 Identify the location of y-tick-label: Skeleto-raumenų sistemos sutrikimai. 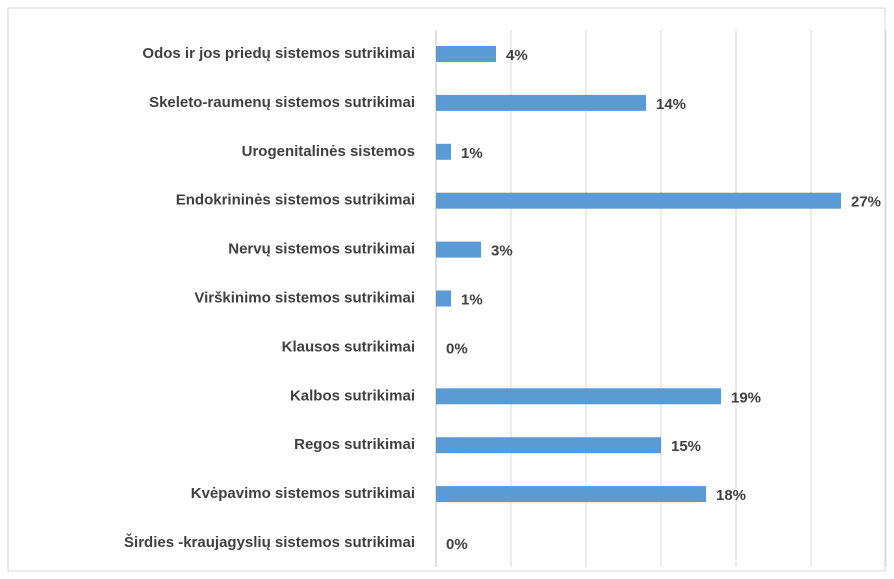
(282, 102).